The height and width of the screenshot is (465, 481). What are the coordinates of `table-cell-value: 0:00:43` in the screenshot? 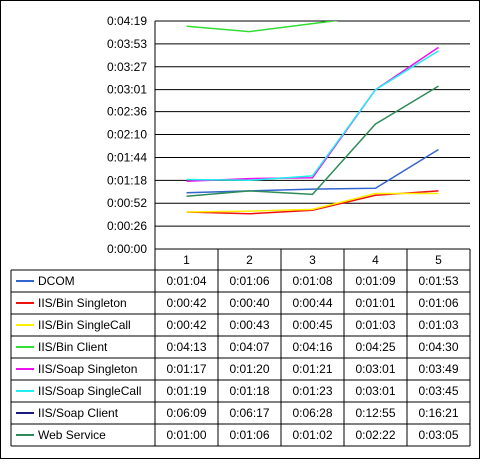 It's located at (249, 325).